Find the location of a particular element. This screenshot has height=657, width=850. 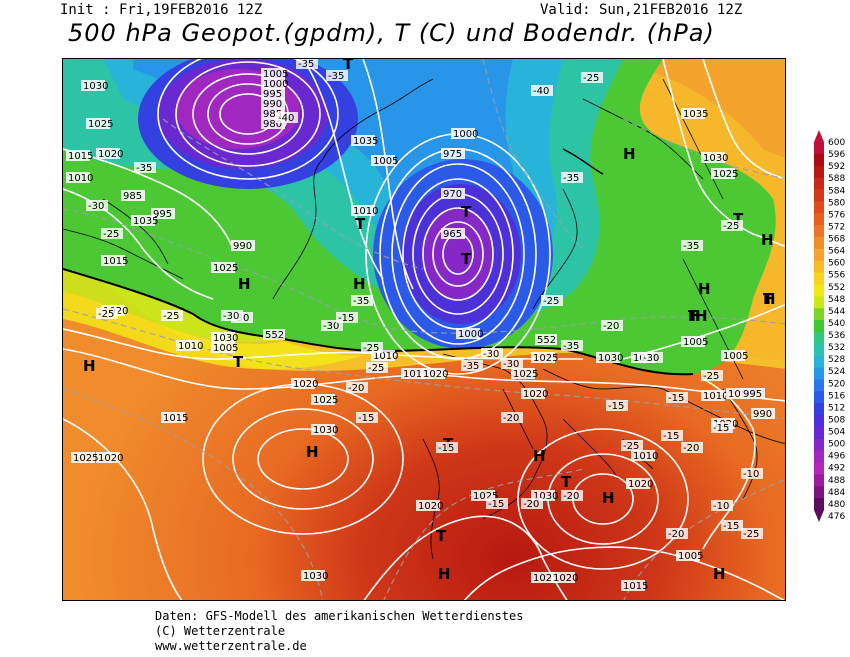

temperature-label: -40 is located at coordinates (541, 91).